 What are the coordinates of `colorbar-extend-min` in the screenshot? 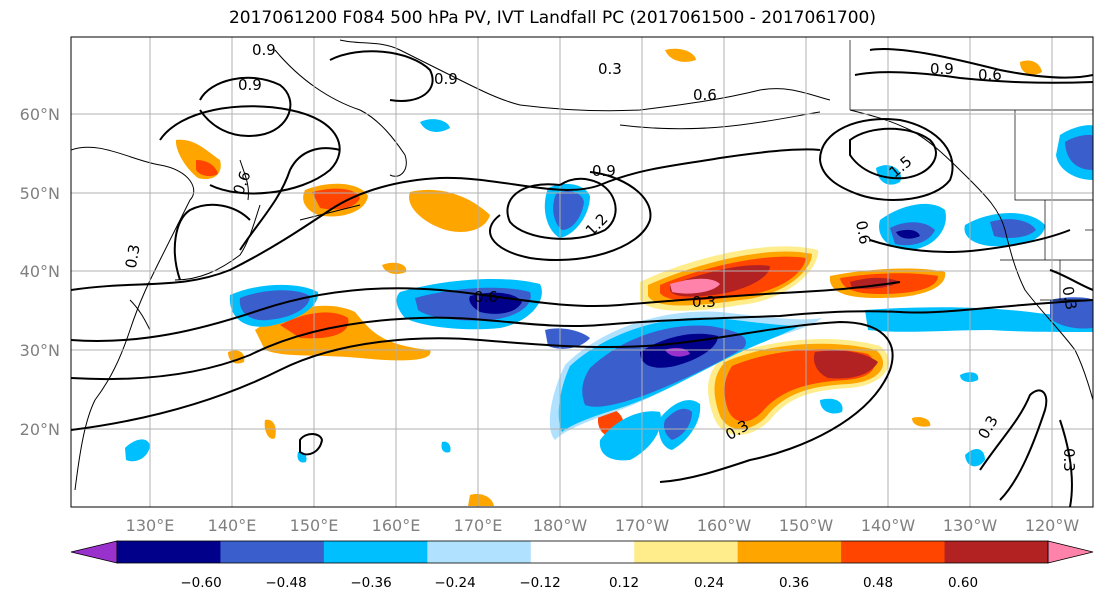 It's located at (94, 552).